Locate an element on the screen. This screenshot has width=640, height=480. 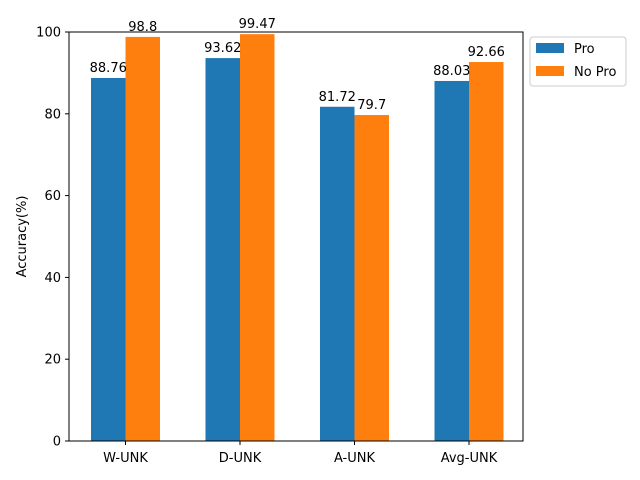
bar-no-pro-a-unk is located at coordinates (371, 278).